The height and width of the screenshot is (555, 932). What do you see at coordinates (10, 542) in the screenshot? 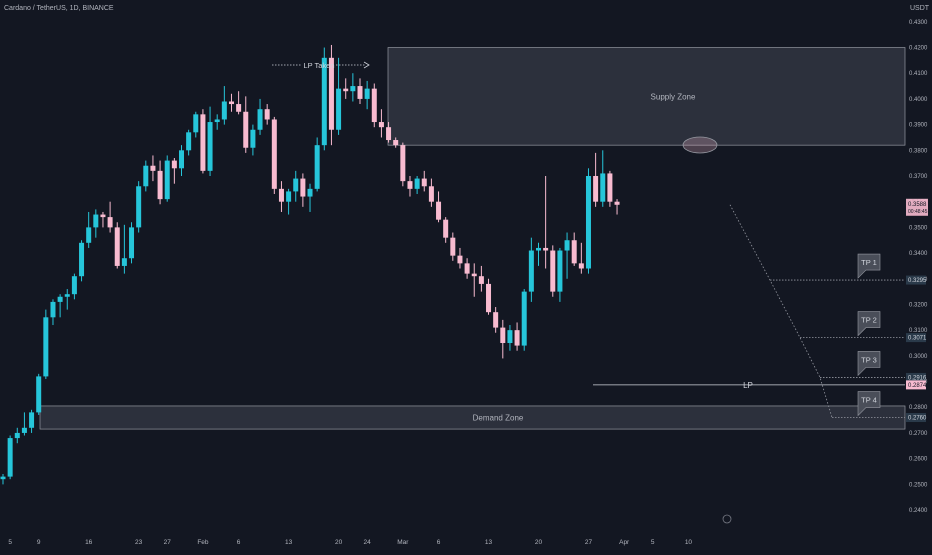
I see `x-tick-label: 5` at bounding box center [10, 542].